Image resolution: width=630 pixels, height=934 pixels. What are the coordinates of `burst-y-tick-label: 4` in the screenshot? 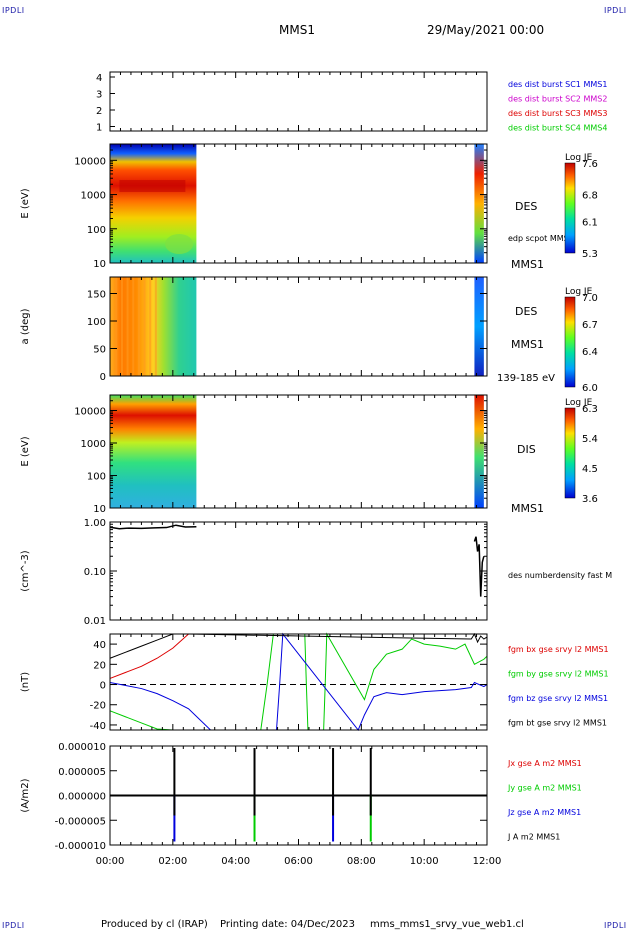 It's located at (99, 78).